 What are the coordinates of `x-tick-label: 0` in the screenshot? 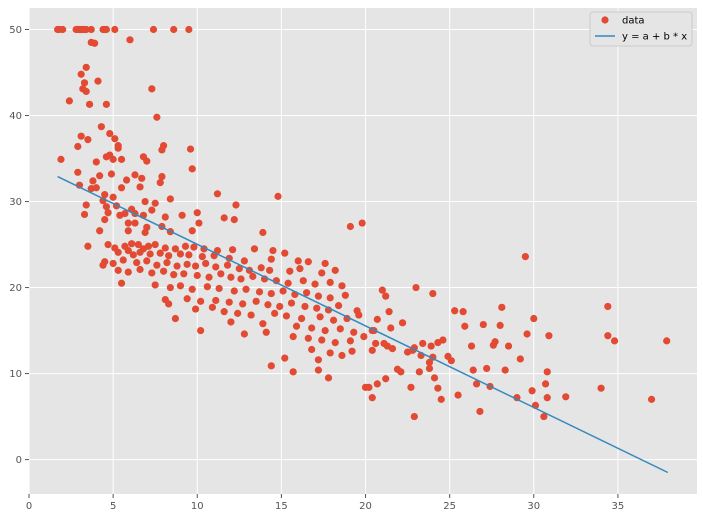 It's located at (29, 506).